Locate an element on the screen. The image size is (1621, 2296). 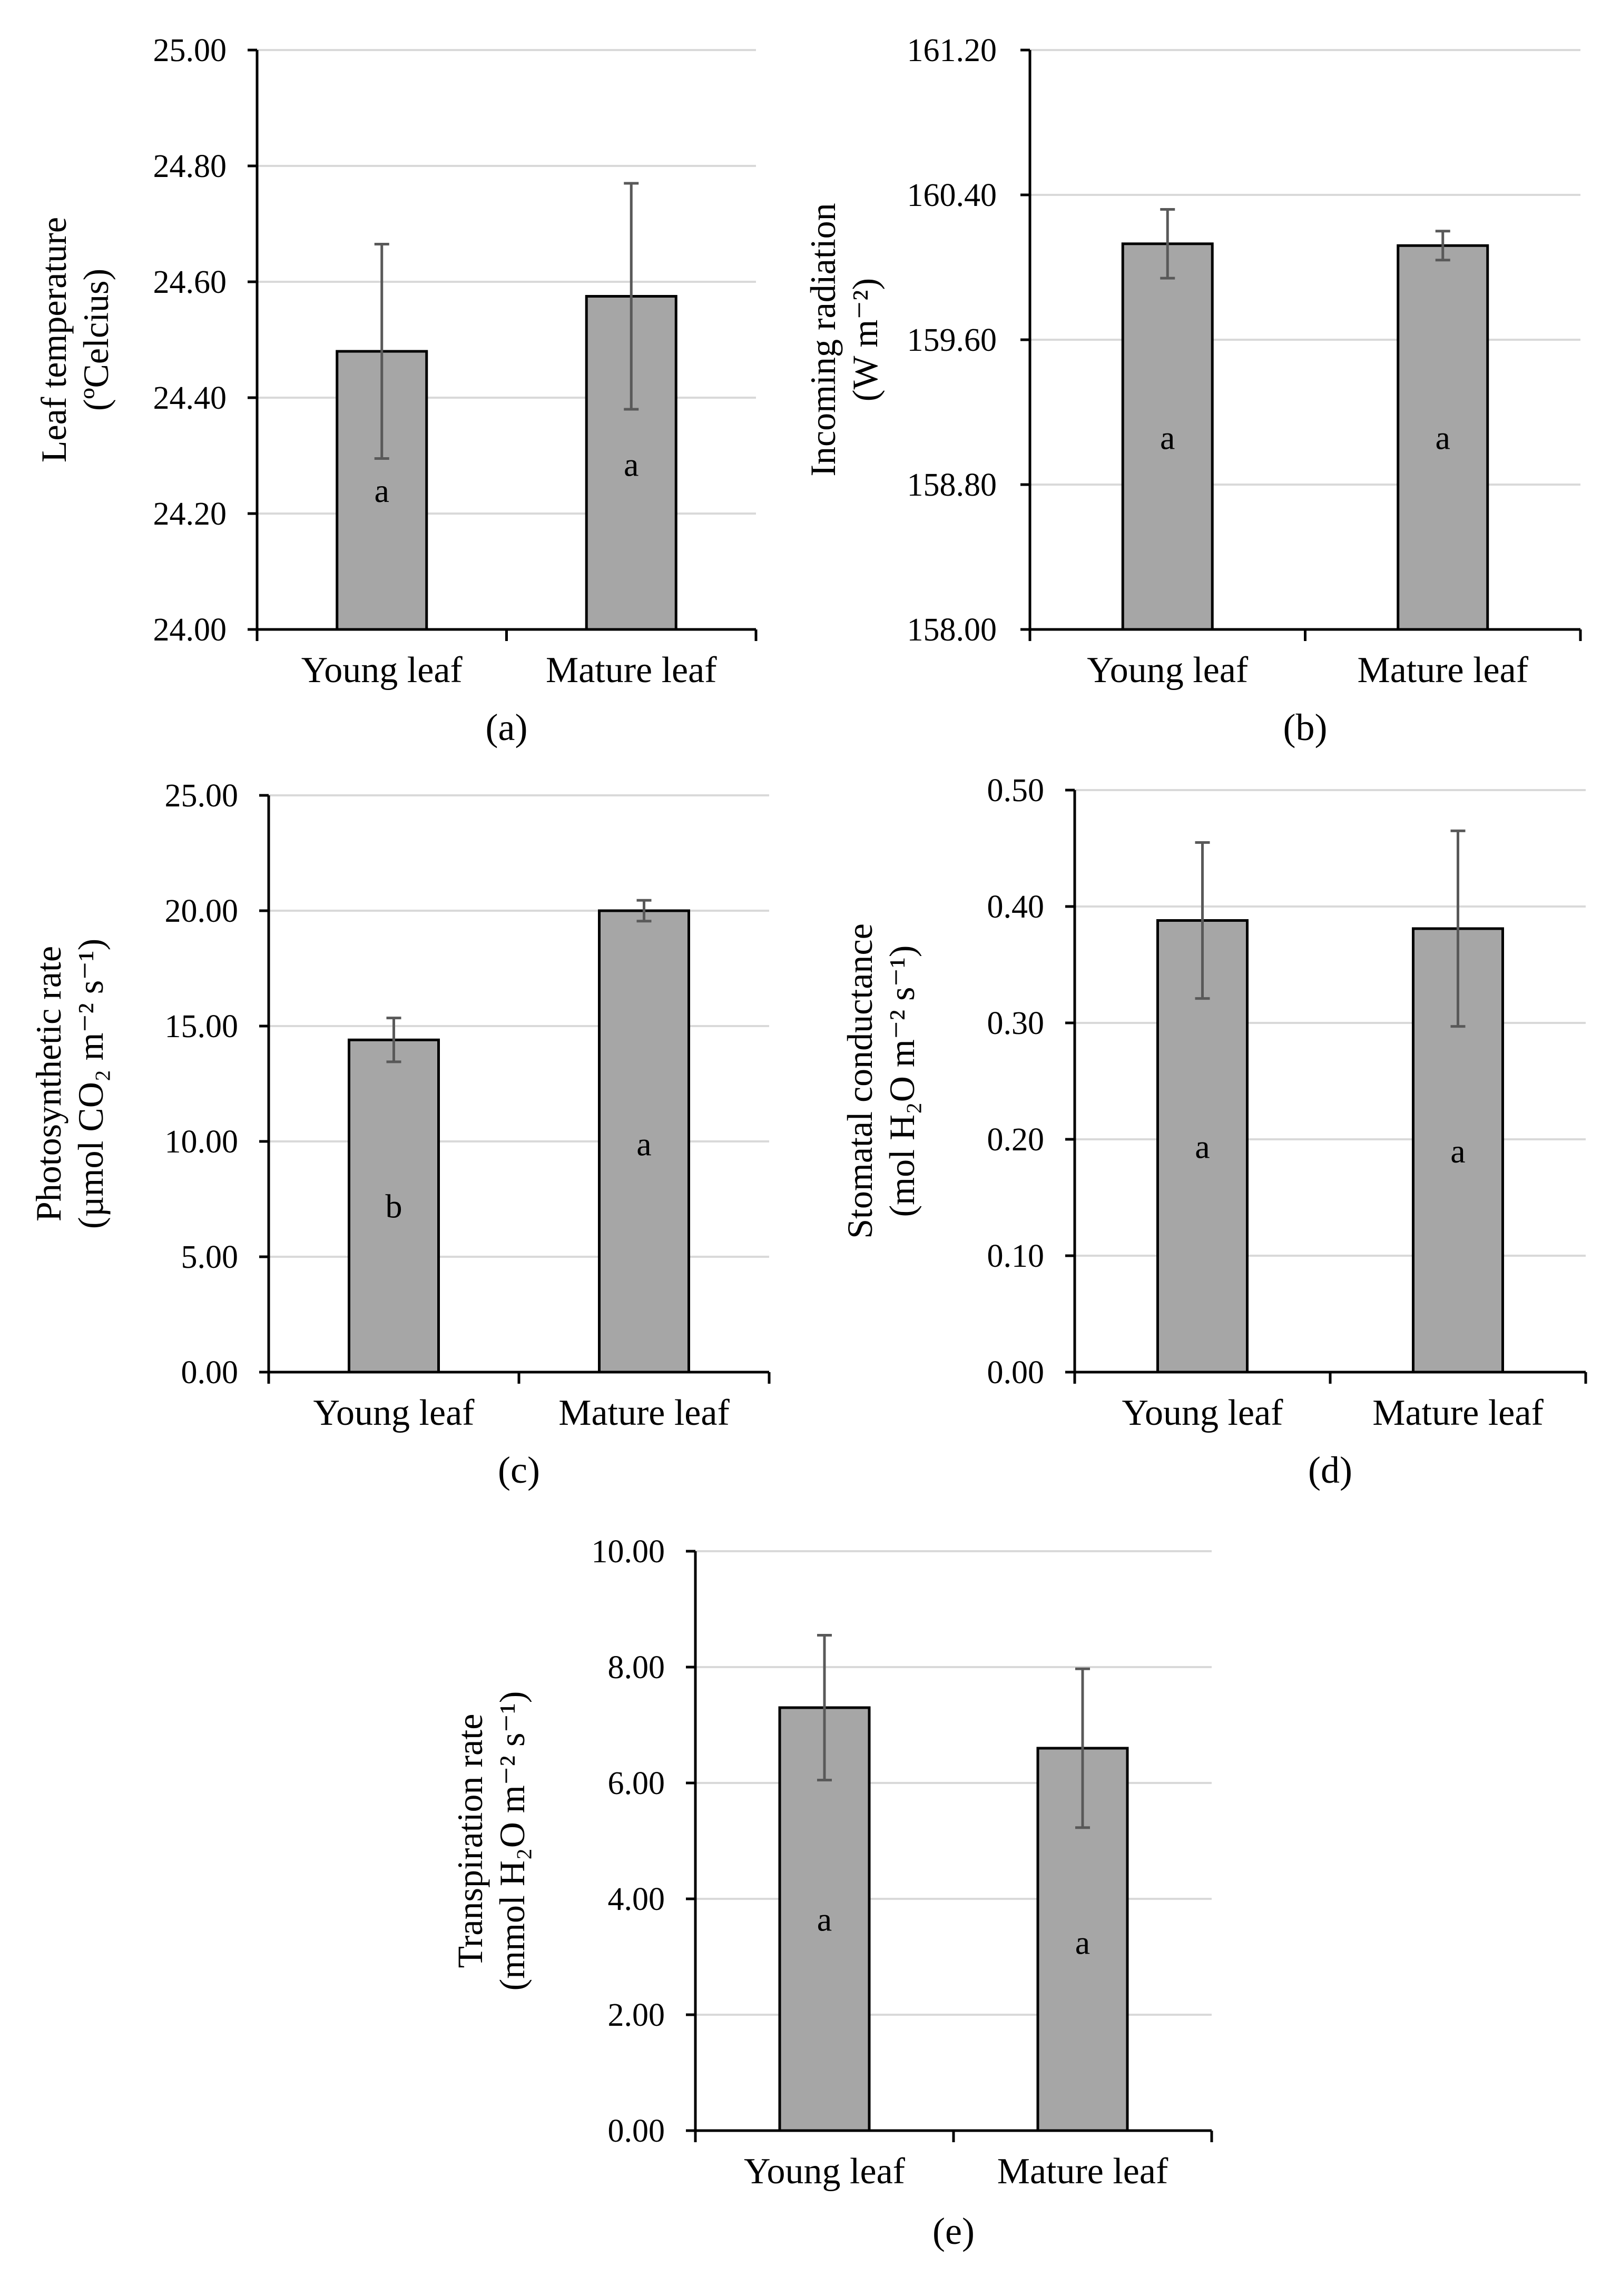
panel-d-category-label: Mature leaf is located at coordinates (1458, 1413).